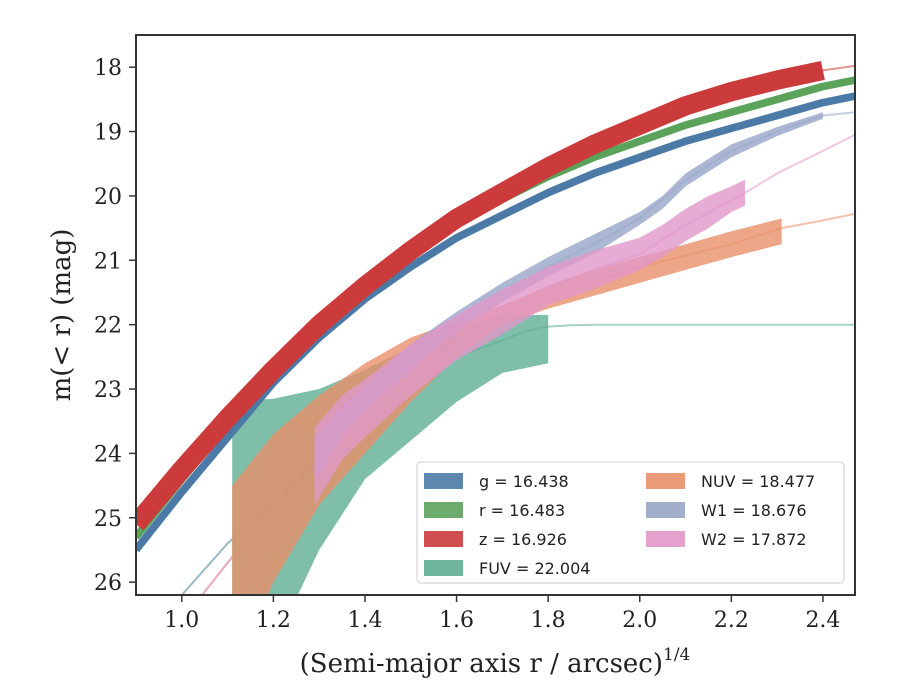 This screenshot has height=700, width=900. I want to click on x-axis-label: (Semi-major axis r / arcsec)1/4, so click(495, 662).